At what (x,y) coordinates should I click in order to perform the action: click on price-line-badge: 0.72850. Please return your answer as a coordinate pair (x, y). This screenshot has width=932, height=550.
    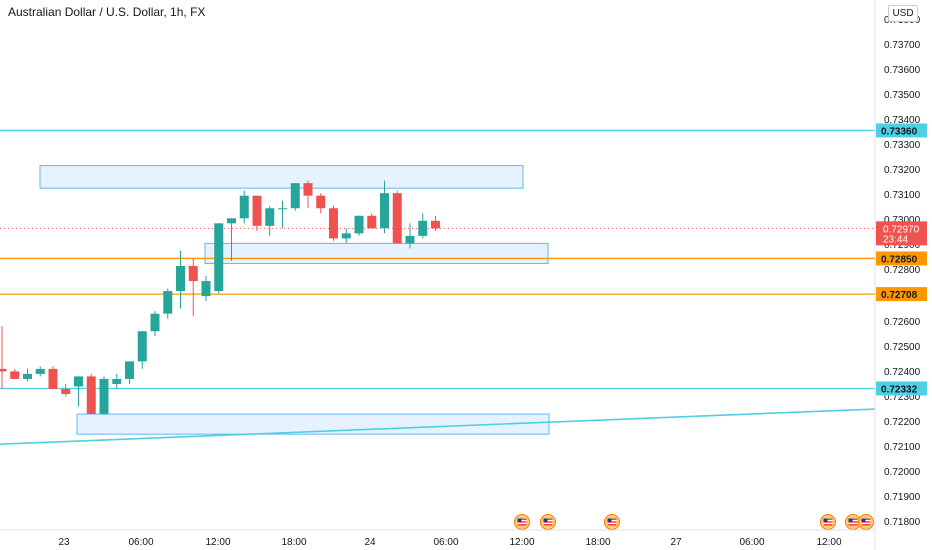
    Looking at the image, I should click on (901, 258).